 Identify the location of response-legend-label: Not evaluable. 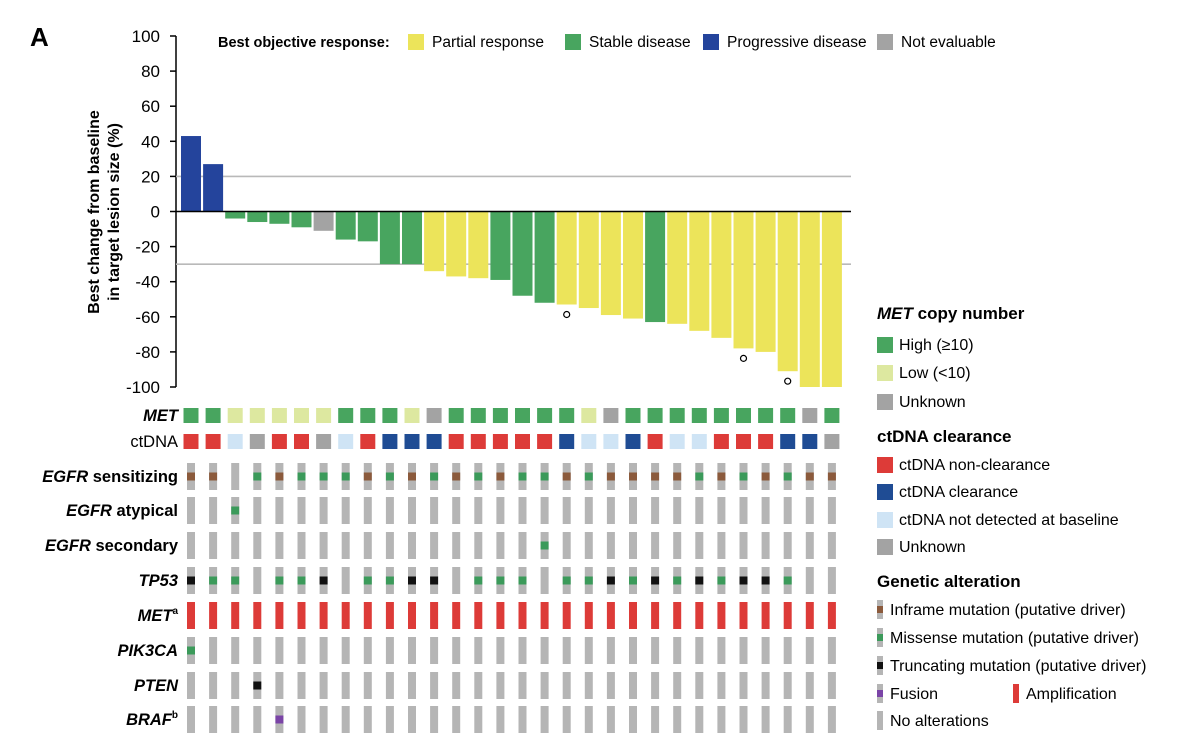
(948, 42).